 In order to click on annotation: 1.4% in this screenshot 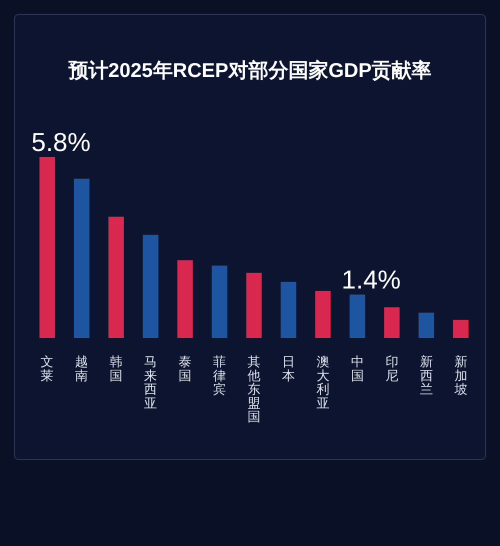, I will do `click(371, 279)`.